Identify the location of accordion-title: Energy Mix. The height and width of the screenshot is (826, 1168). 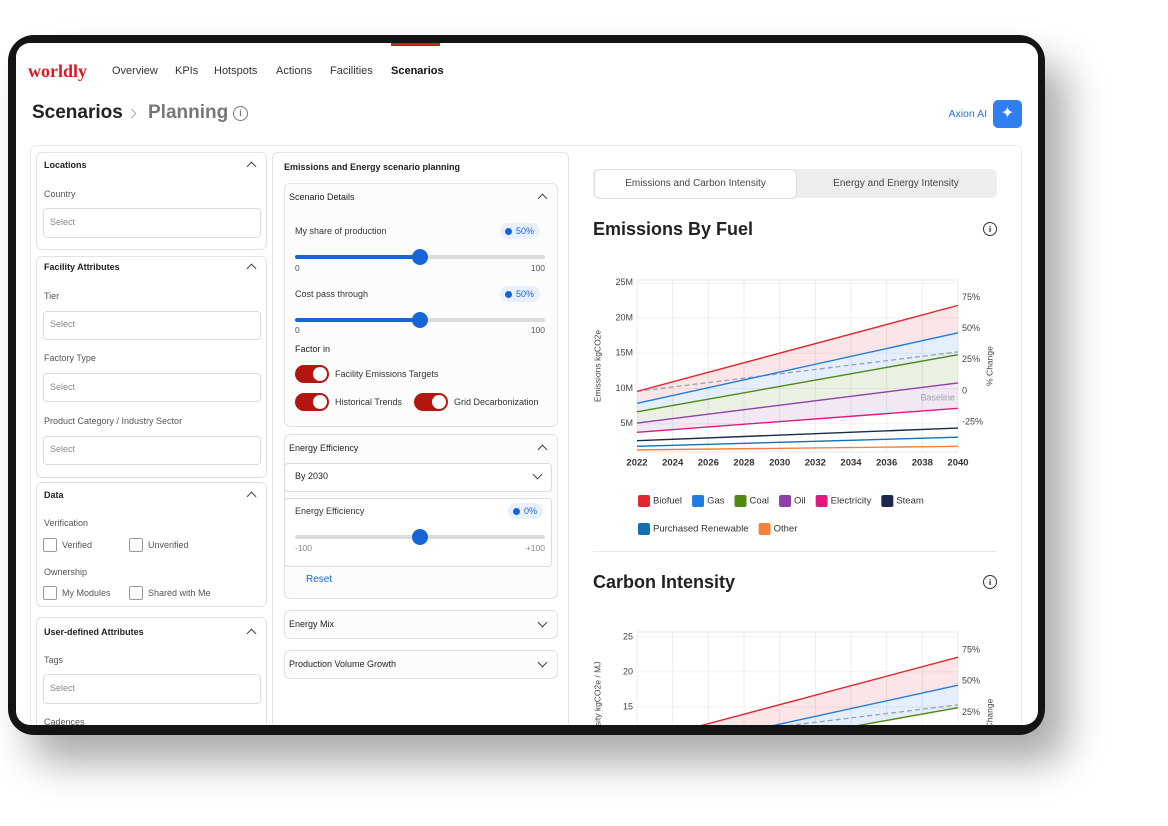
(312, 624).